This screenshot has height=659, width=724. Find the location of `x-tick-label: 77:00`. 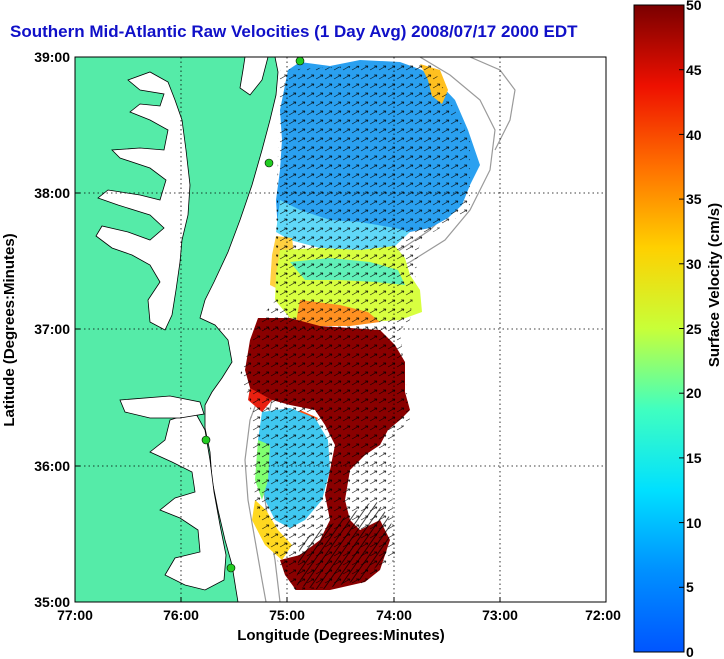

x-tick-label: 77:00 is located at coordinates (75, 615).